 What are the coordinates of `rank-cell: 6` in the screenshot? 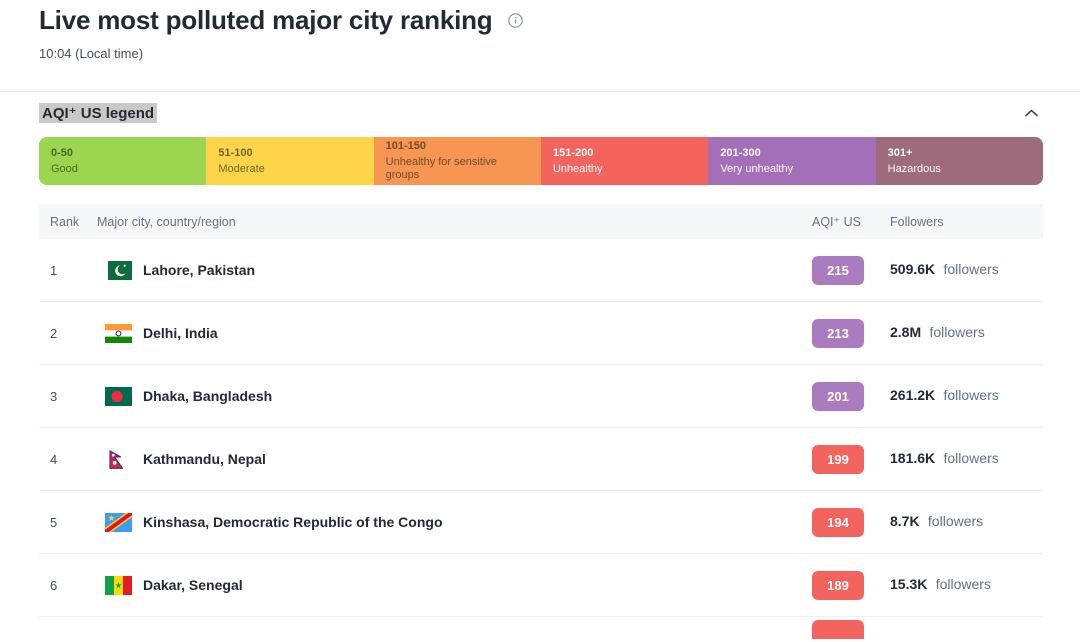 It's located at (54, 585).